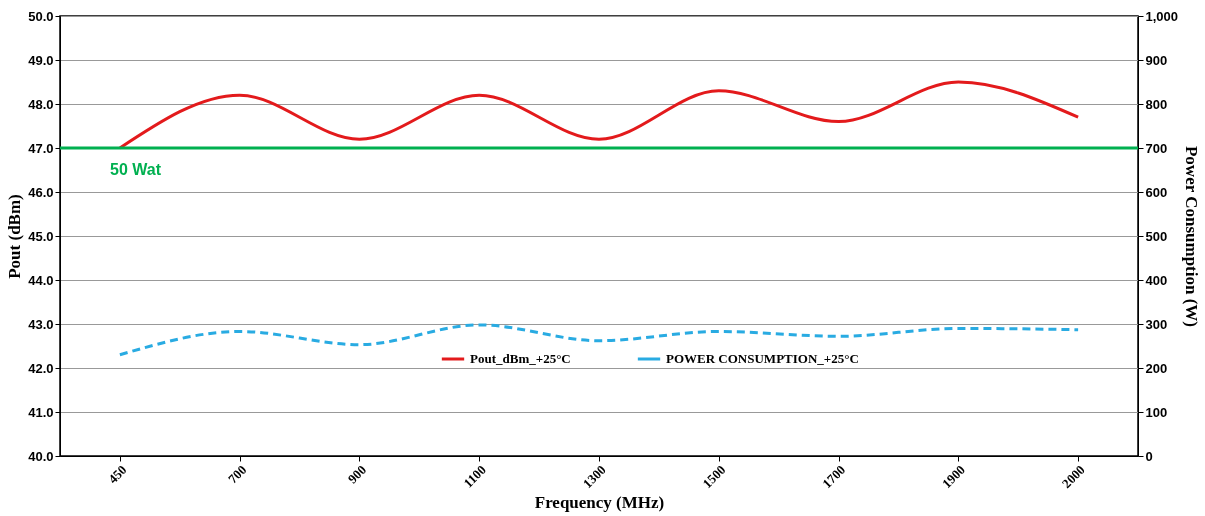  I want to click on x-tick-label: 1300, so click(594, 477).